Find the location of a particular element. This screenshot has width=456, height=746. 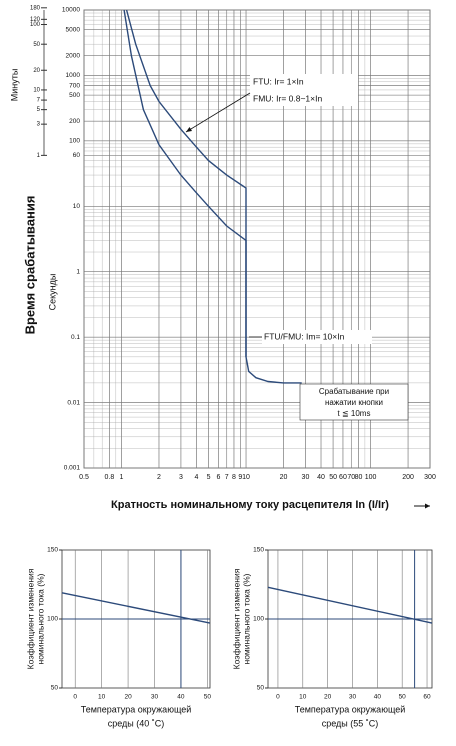

y2-tick-label: 20 is located at coordinates (36, 71).